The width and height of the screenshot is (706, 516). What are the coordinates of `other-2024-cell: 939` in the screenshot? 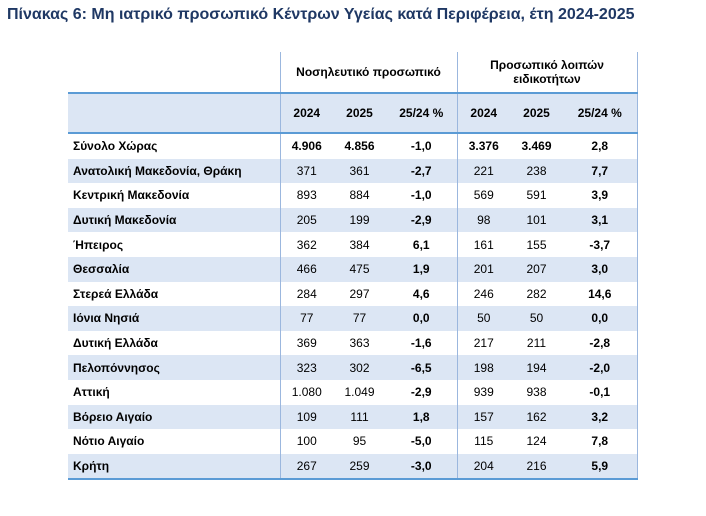 It's located at (483, 392).